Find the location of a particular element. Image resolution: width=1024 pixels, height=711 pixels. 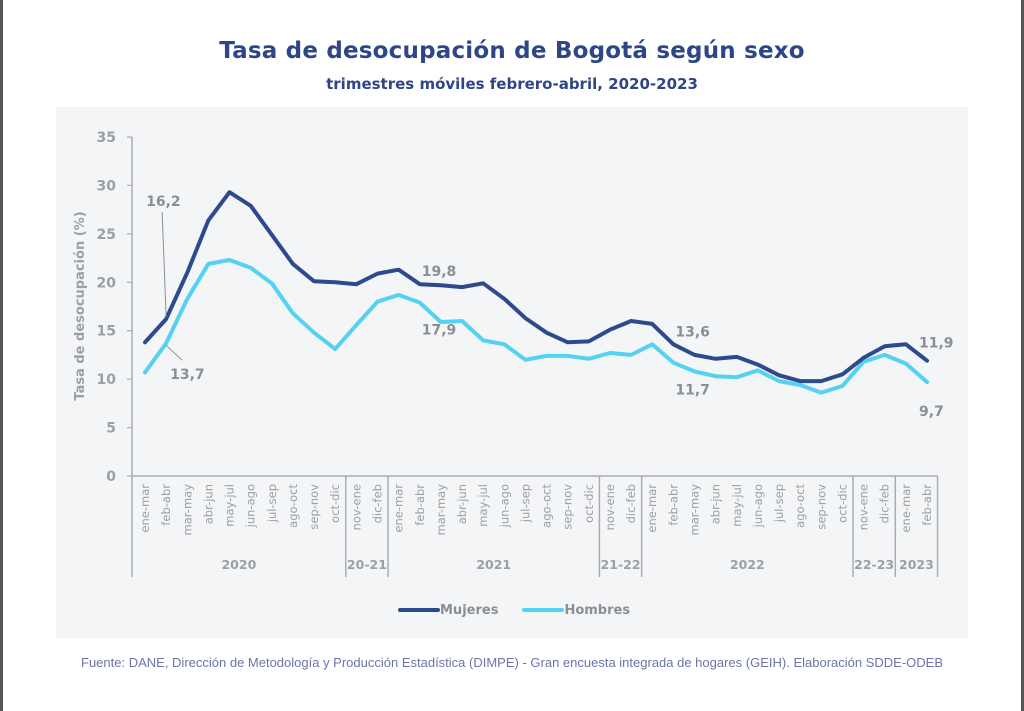

data-label: 16,2 is located at coordinates (163, 202).